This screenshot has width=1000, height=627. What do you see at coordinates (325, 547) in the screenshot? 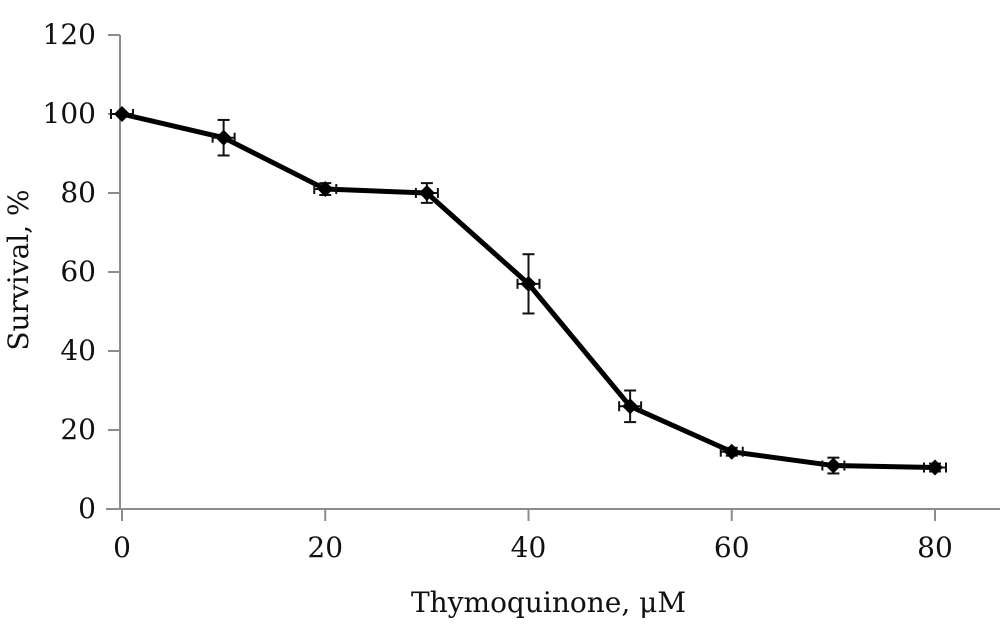
I see `x-tick-label: 20` at bounding box center [325, 547].